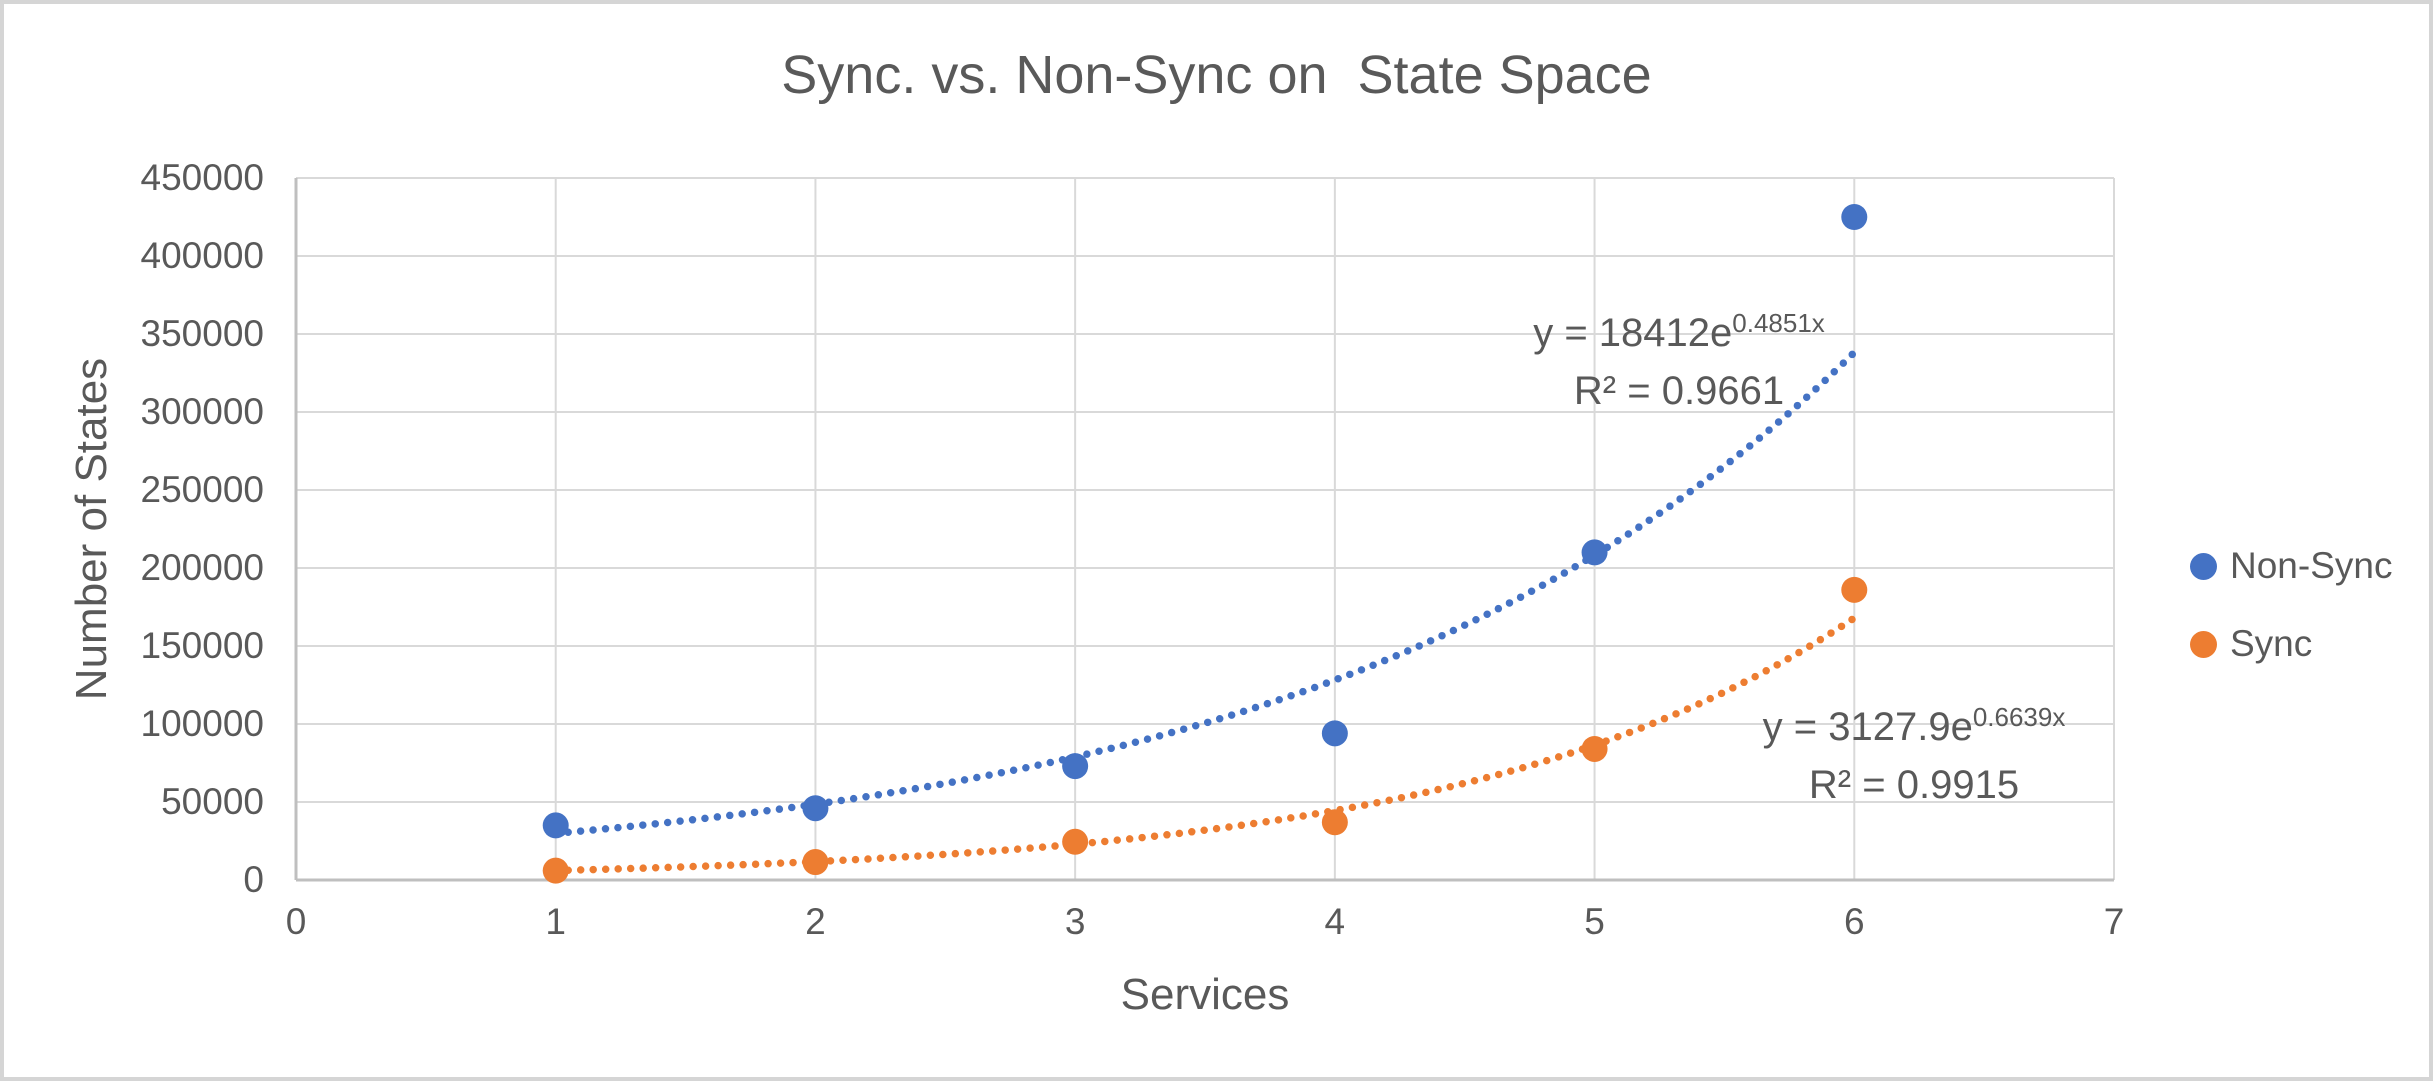 The width and height of the screenshot is (2433, 1081). What do you see at coordinates (815, 921) in the screenshot?
I see `x-axis-tick-label: 2` at bounding box center [815, 921].